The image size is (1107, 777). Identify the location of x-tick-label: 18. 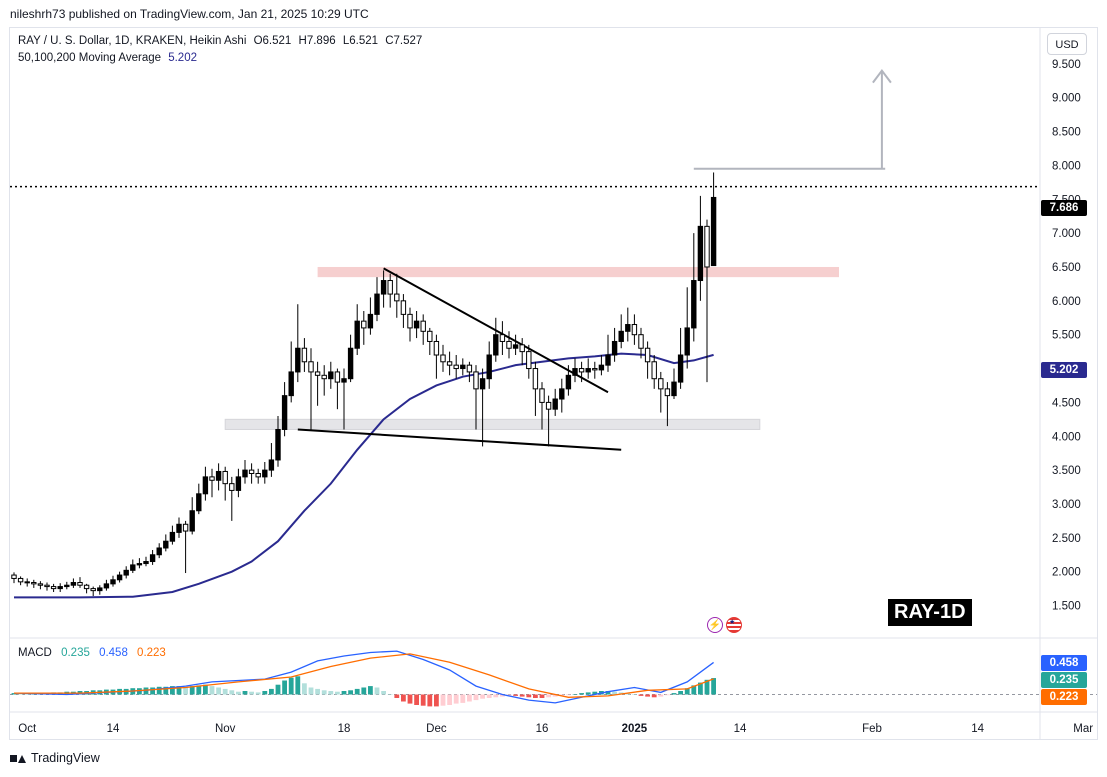
(344, 729).